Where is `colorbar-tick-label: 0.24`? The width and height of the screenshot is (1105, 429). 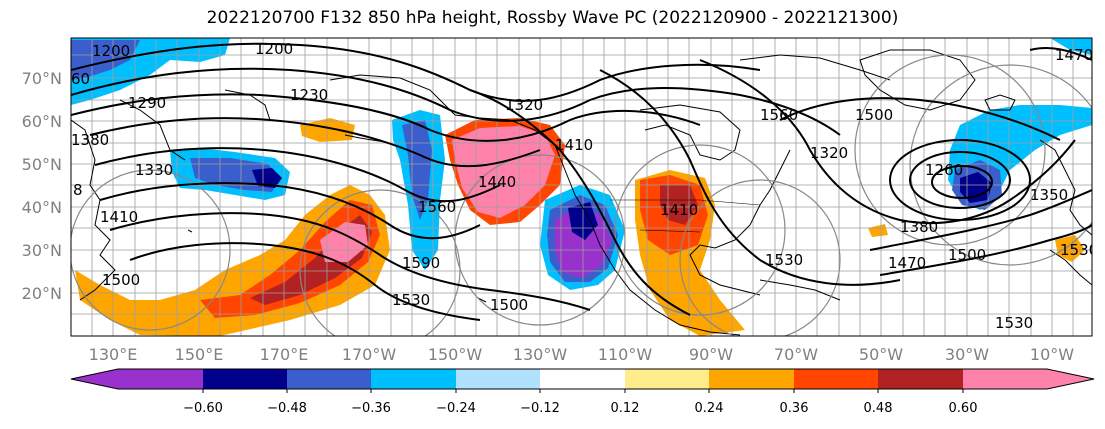
colorbar-tick-label: 0.24 is located at coordinates (709, 408).